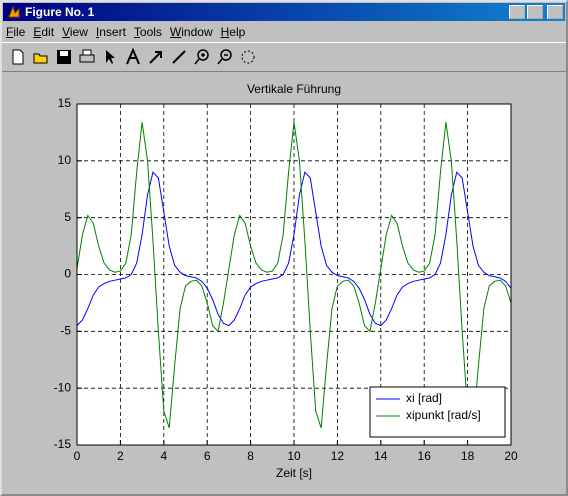 This screenshot has height=496, width=568. Describe the element at coordinates (284, 57) in the screenshot. I see `toolbar` at that location.